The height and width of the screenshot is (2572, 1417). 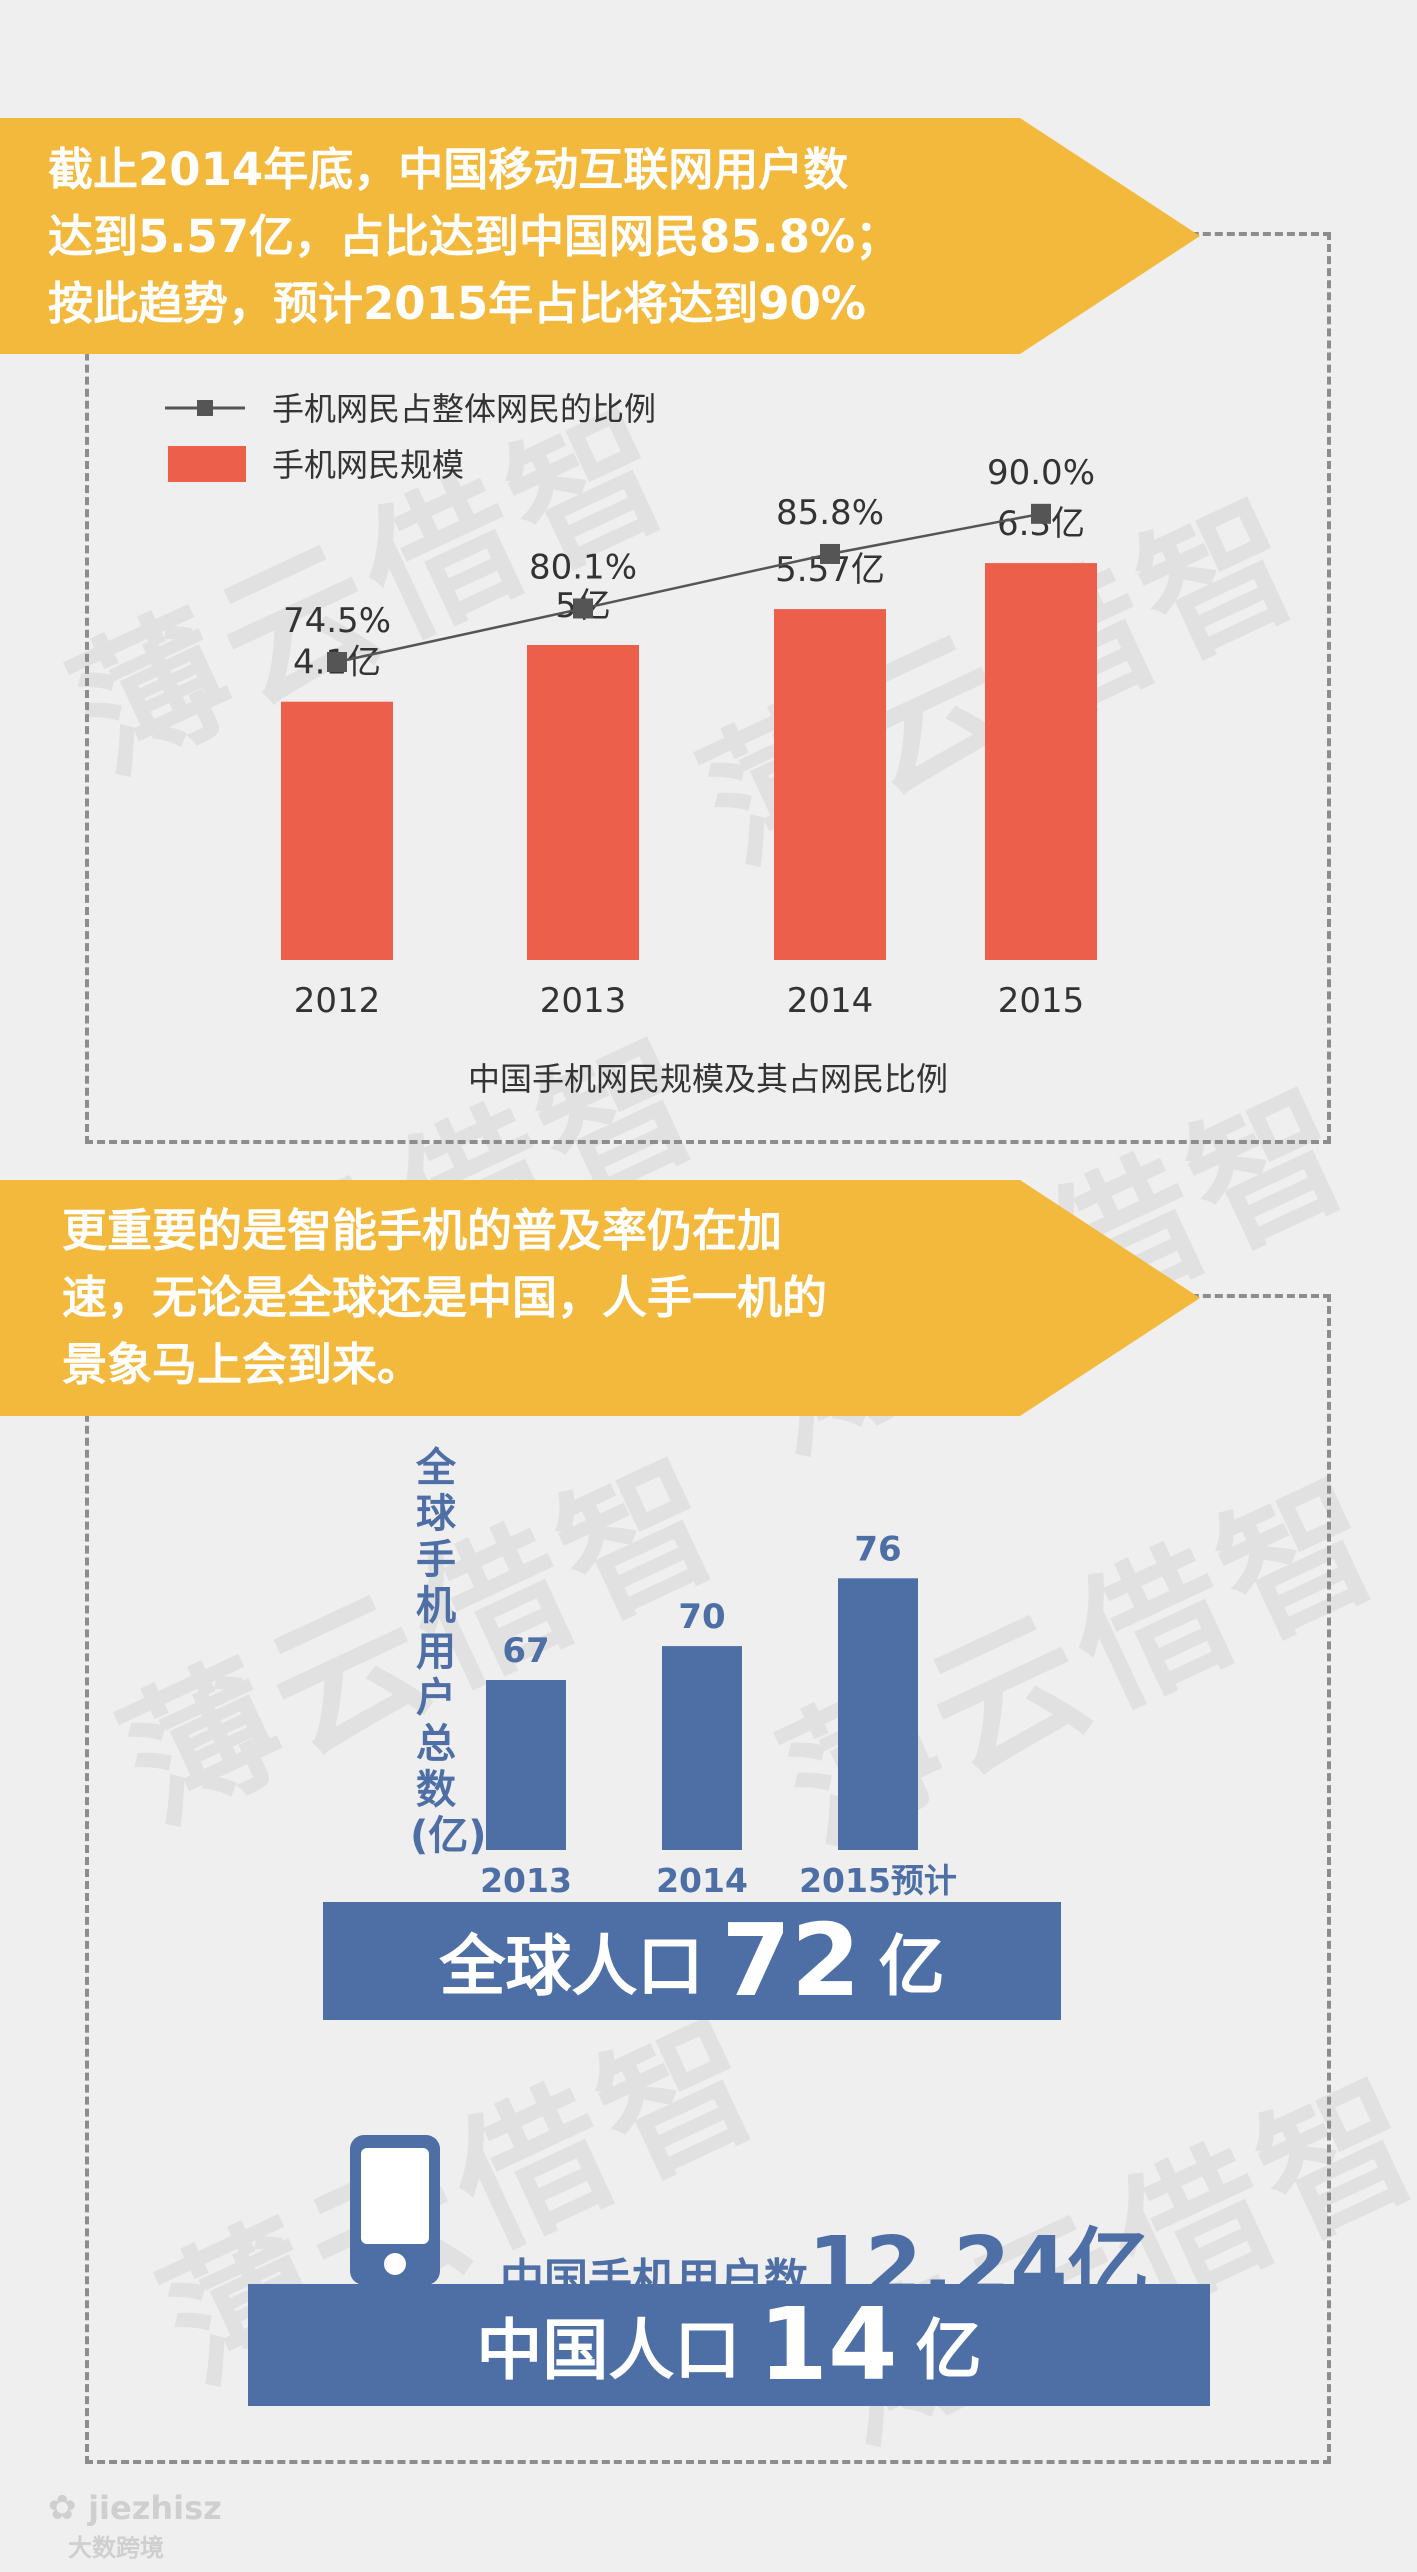 What do you see at coordinates (526, 1880) in the screenshot?
I see `global-x-tick-2013: 2013` at bounding box center [526, 1880].